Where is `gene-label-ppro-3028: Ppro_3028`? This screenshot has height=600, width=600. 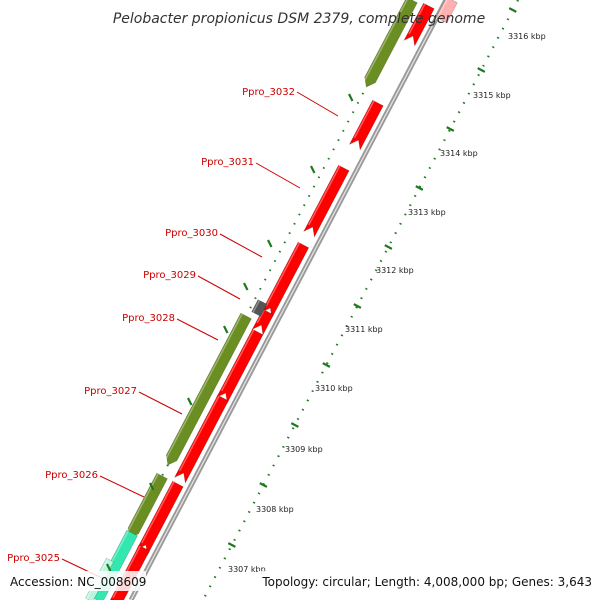 gene-label-ppro-3028: Ppro_3028 is located at coordinates (148, 318).